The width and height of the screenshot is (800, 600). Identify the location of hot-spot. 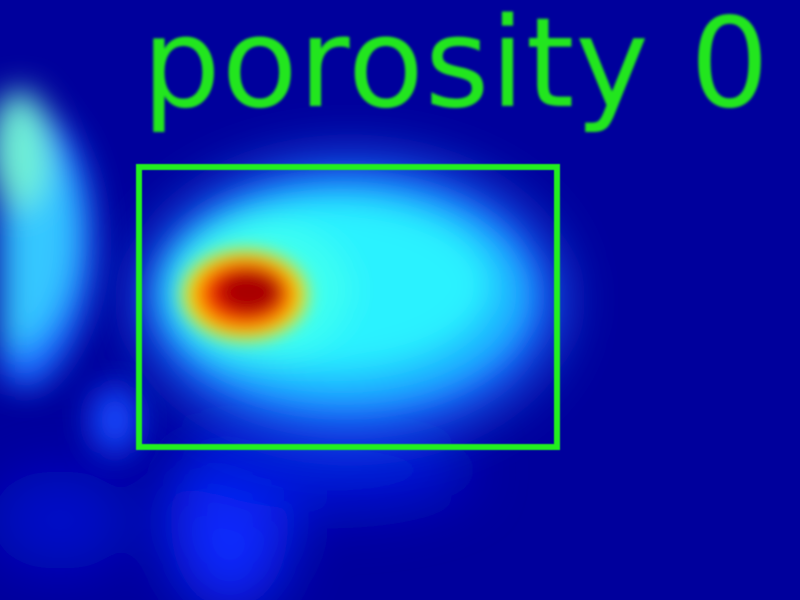
(245, 295).